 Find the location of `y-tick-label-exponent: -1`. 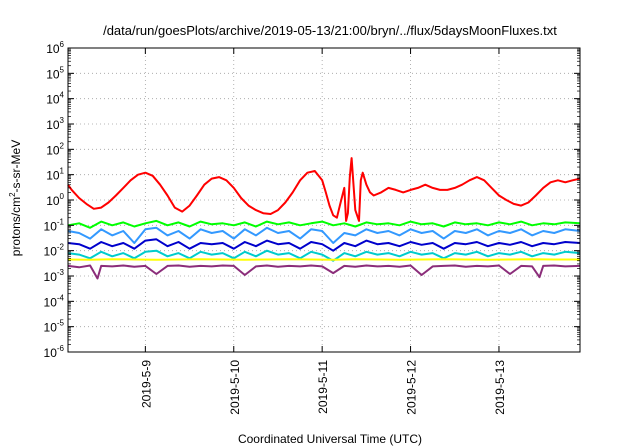

y-tick-label-exponent: -1 is located at coordinates (61, 221).